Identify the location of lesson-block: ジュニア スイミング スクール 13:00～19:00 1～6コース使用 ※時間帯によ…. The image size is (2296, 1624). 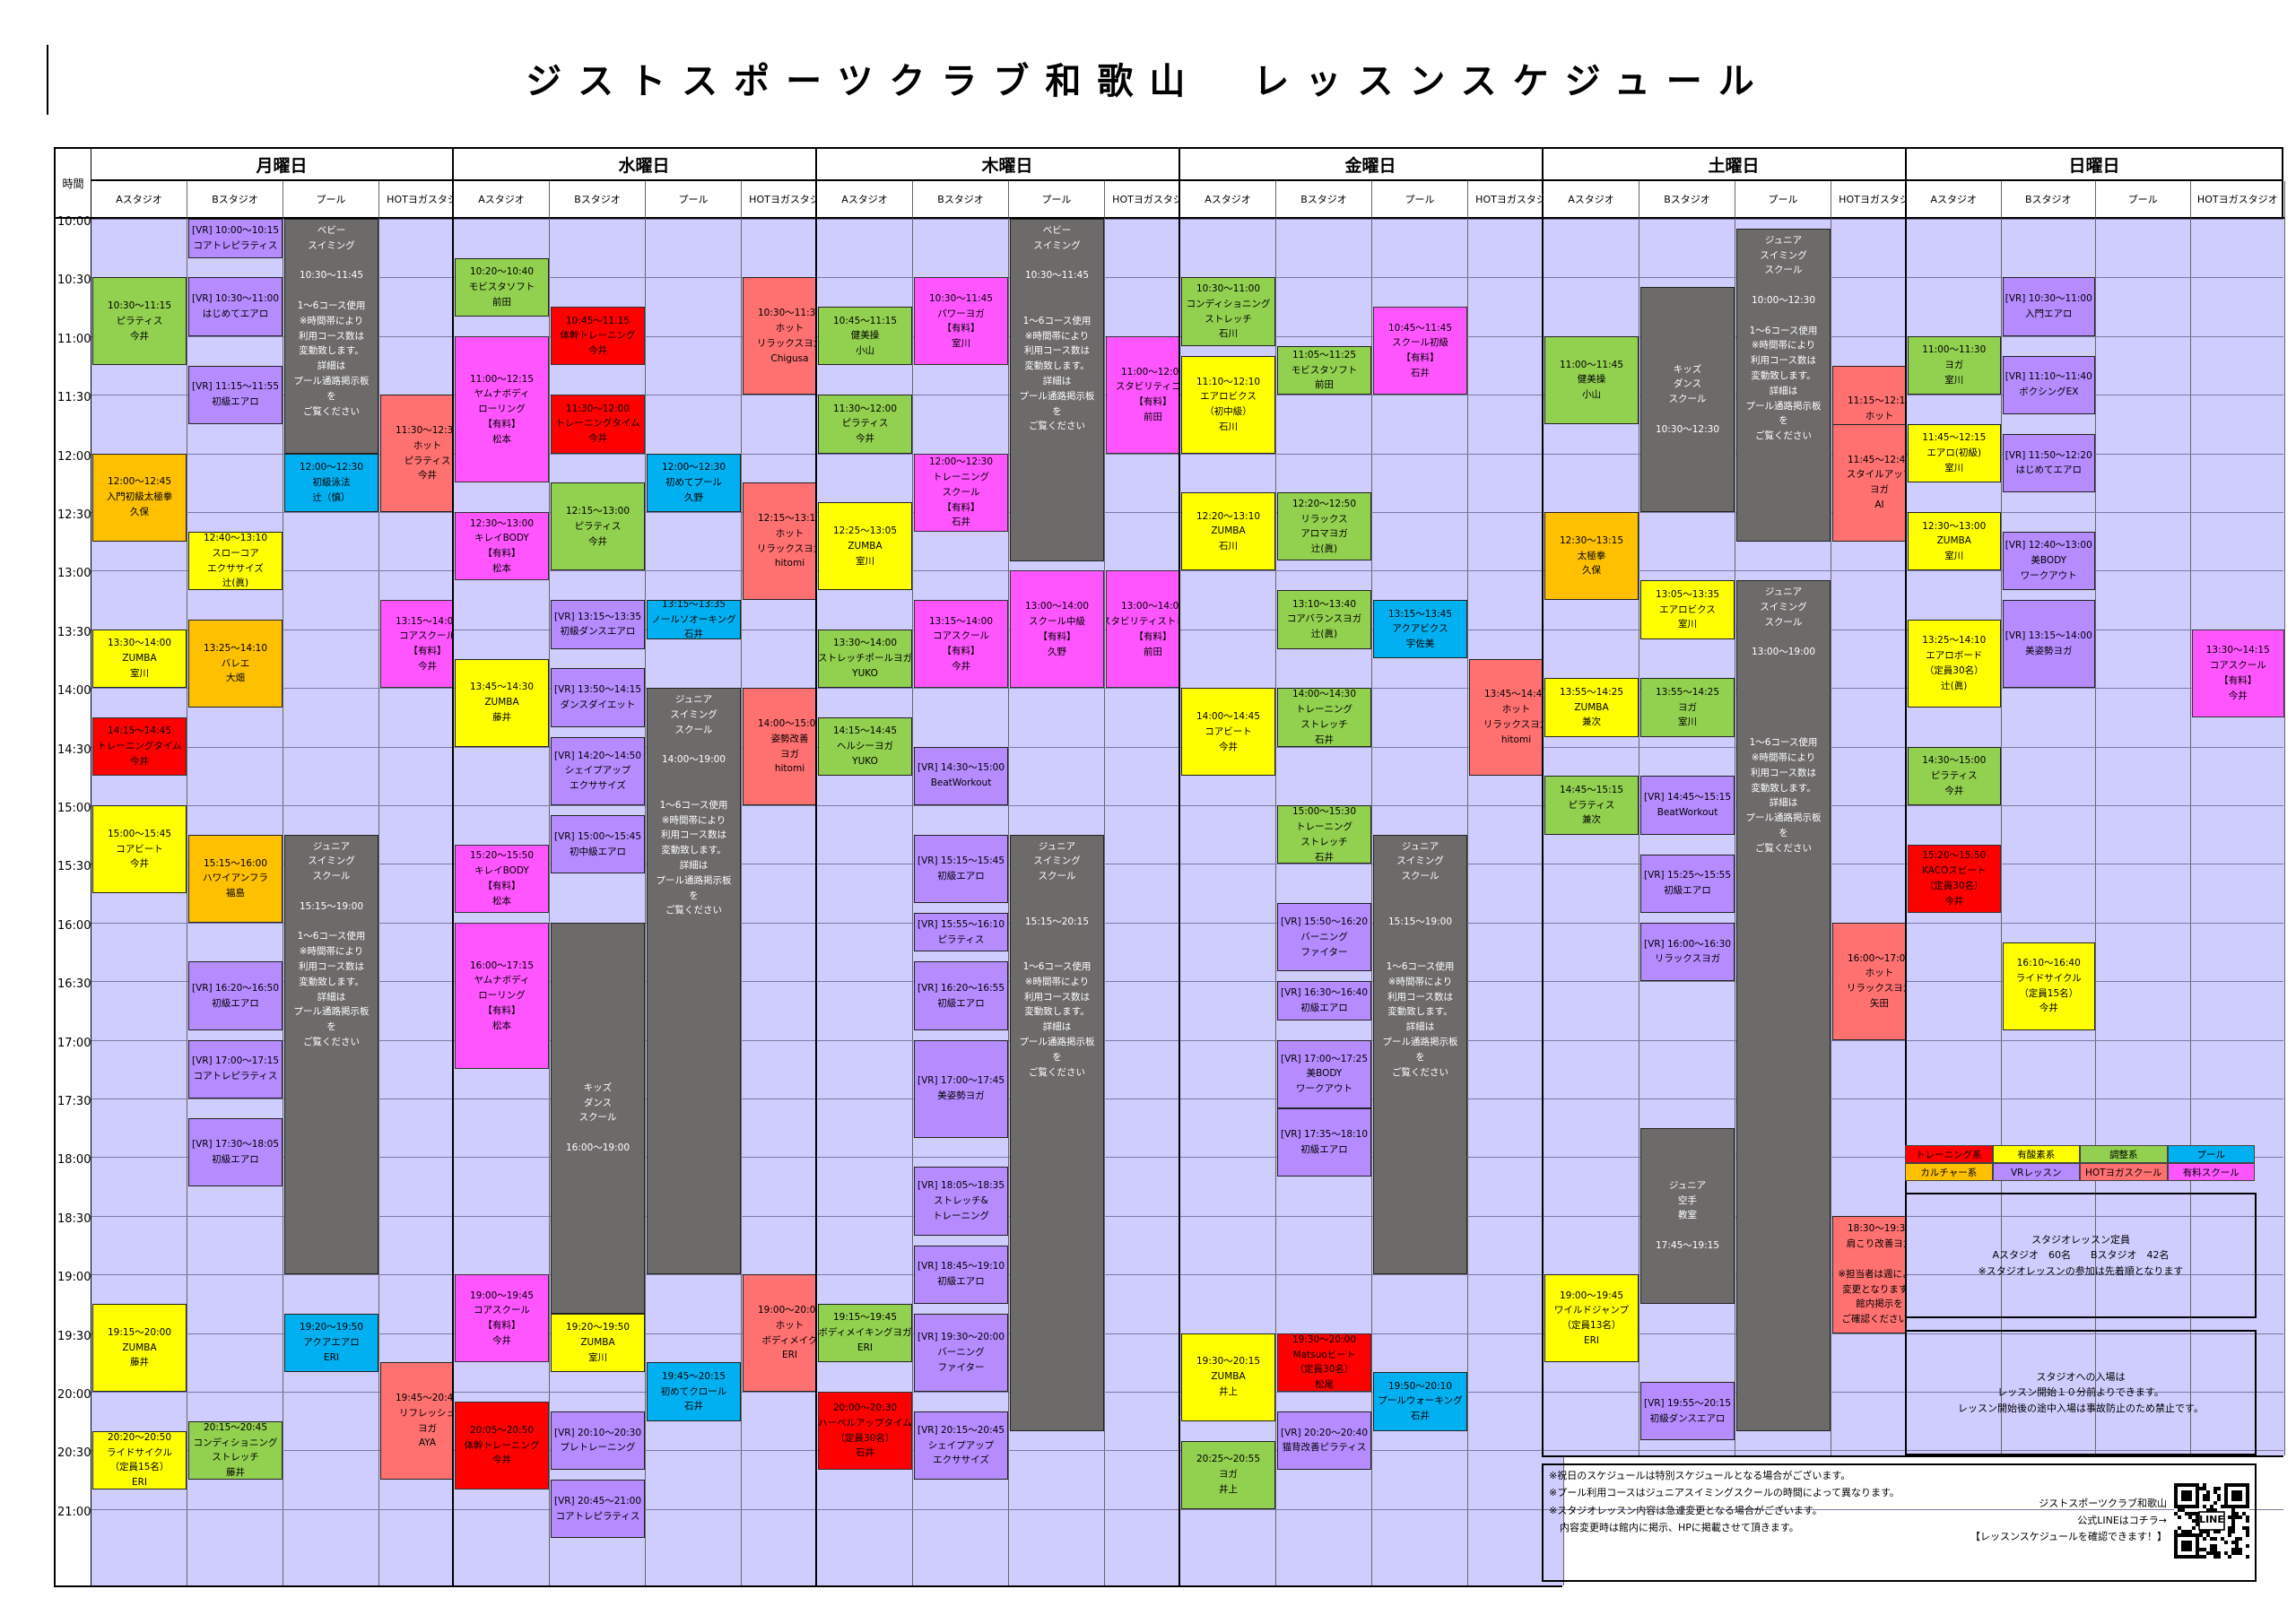
(1783, 1005).